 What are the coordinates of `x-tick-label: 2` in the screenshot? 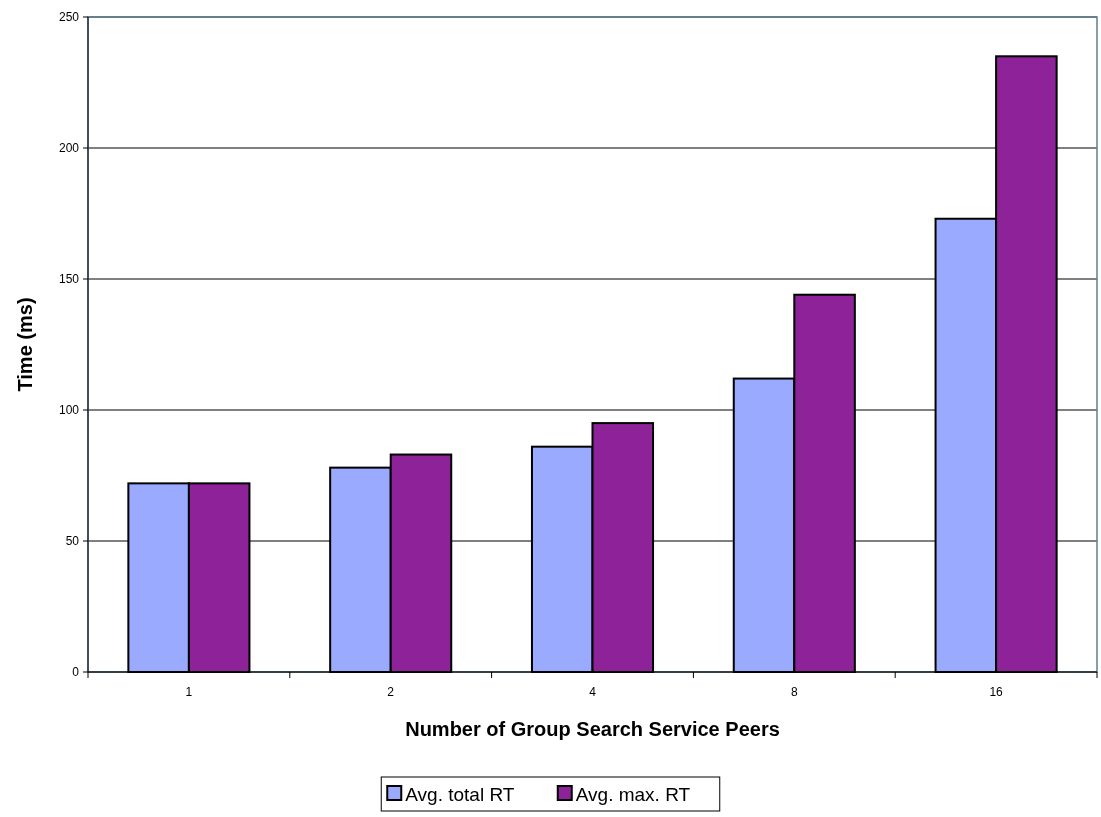 It's located at (391, 692).